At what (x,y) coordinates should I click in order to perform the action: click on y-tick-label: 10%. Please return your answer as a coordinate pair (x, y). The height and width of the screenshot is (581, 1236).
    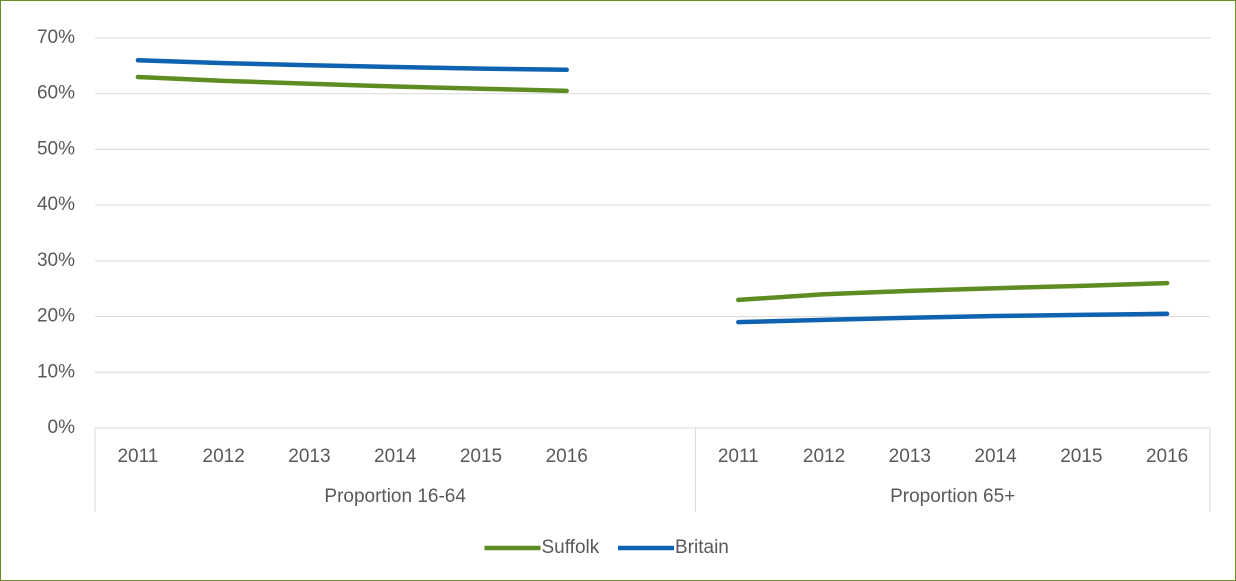
    Looking at the image, I should click on (56, 371).